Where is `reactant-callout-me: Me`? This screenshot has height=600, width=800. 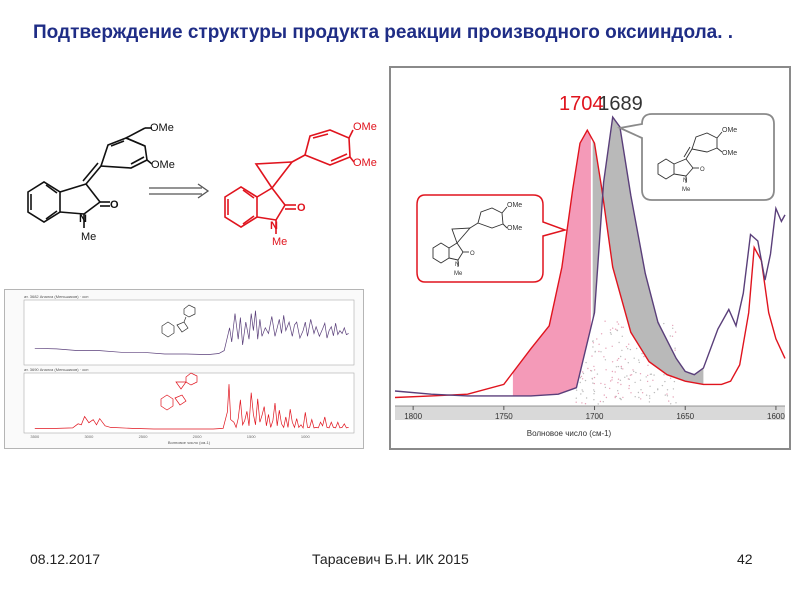
reactant-callout-me: Me is located at coordinates (686, 190).